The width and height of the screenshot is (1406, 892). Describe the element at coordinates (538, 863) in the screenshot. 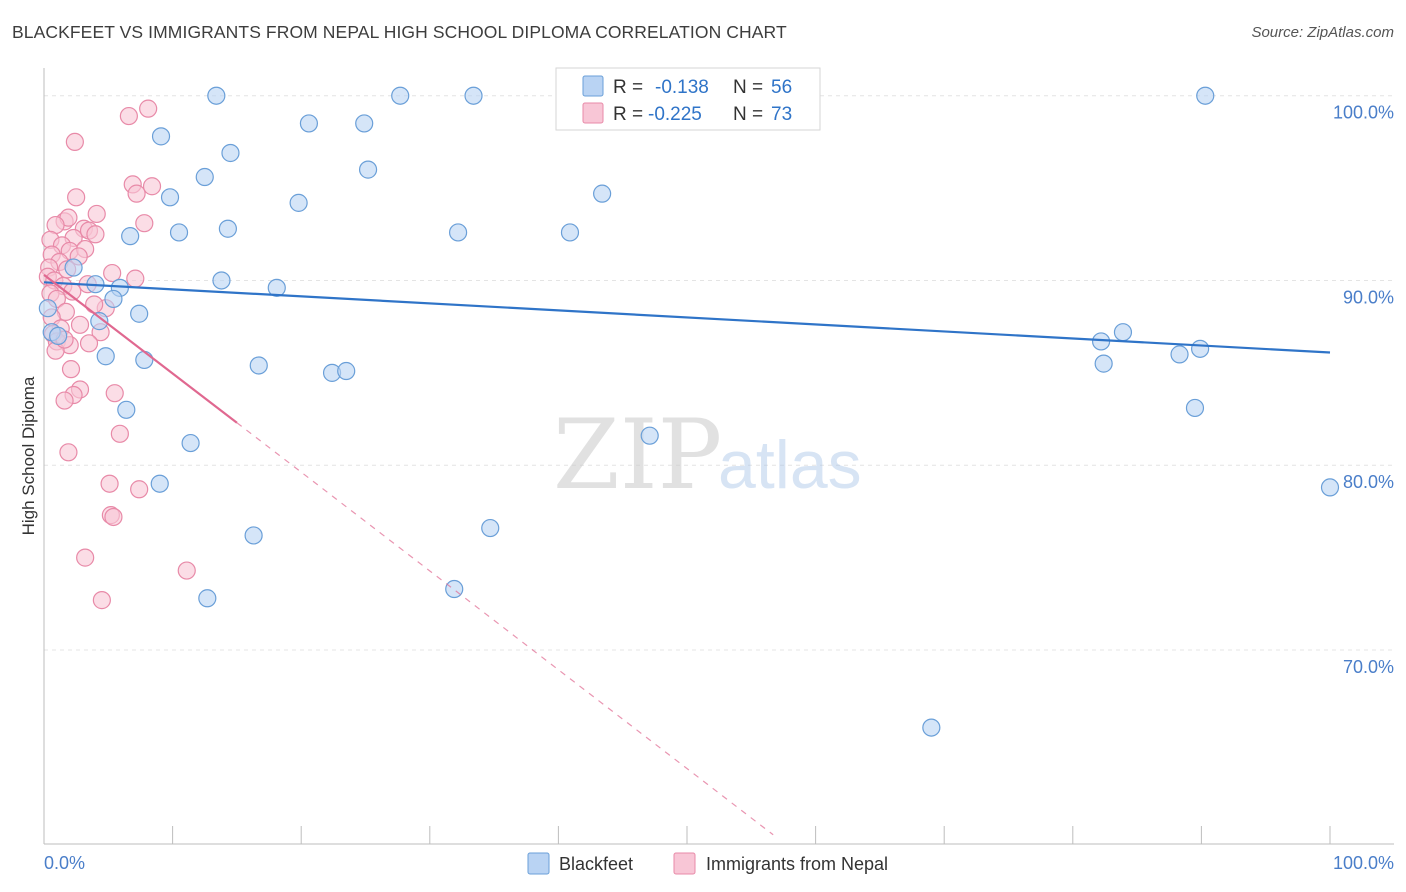

I see `legend-bottom-swatch-blackfeet` at that location.